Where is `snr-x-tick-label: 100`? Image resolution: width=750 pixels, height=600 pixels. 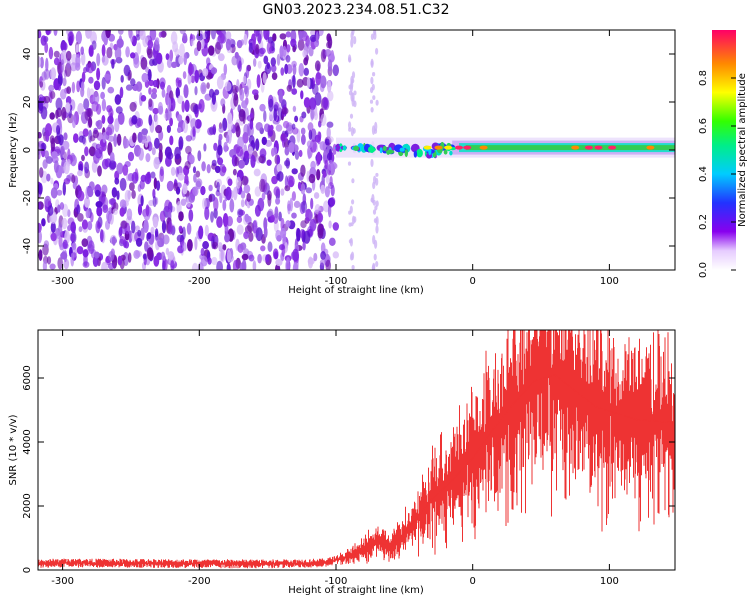 snr-x-tick-label: 100 is located at coordinates (609, 581).